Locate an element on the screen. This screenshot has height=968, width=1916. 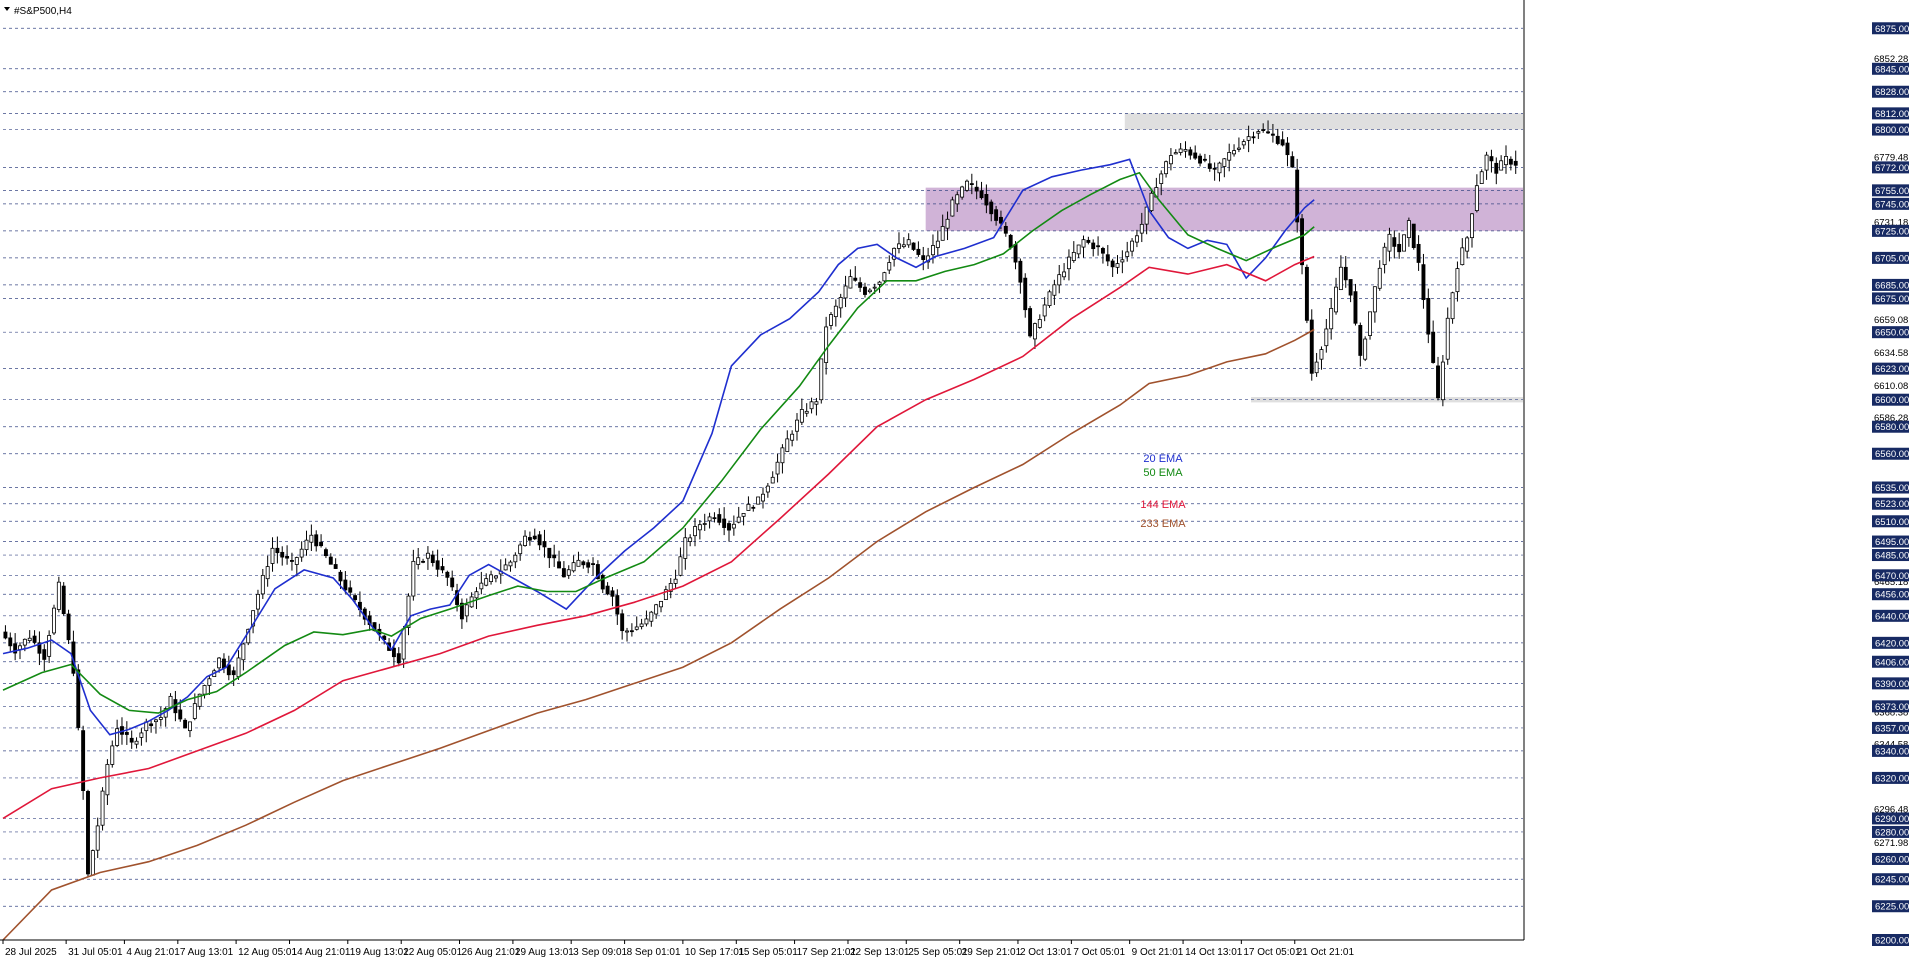
time-tick-label: 3 Sep 09:01 is located at coordinates (600, 952).